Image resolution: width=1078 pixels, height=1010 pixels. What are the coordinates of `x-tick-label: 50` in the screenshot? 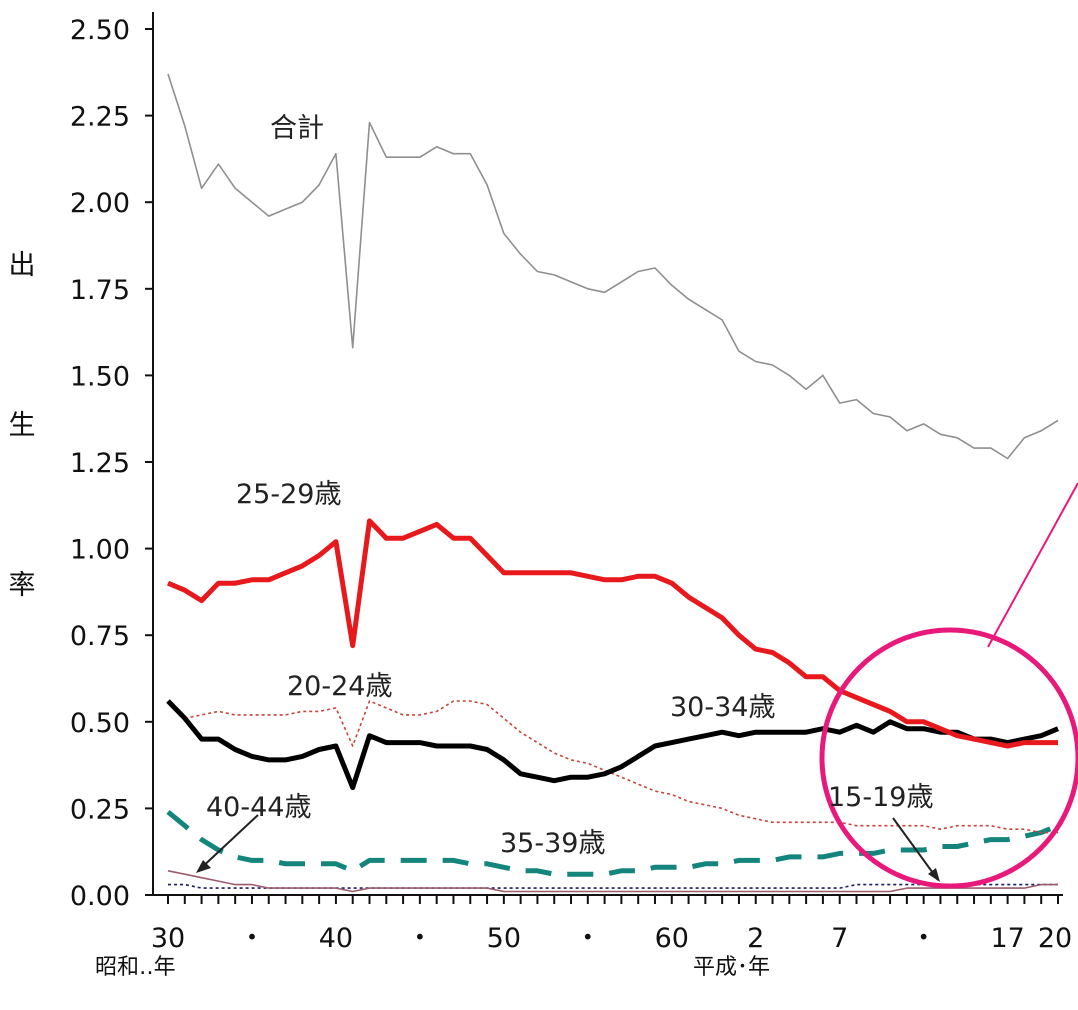 It's located at (504, 938).